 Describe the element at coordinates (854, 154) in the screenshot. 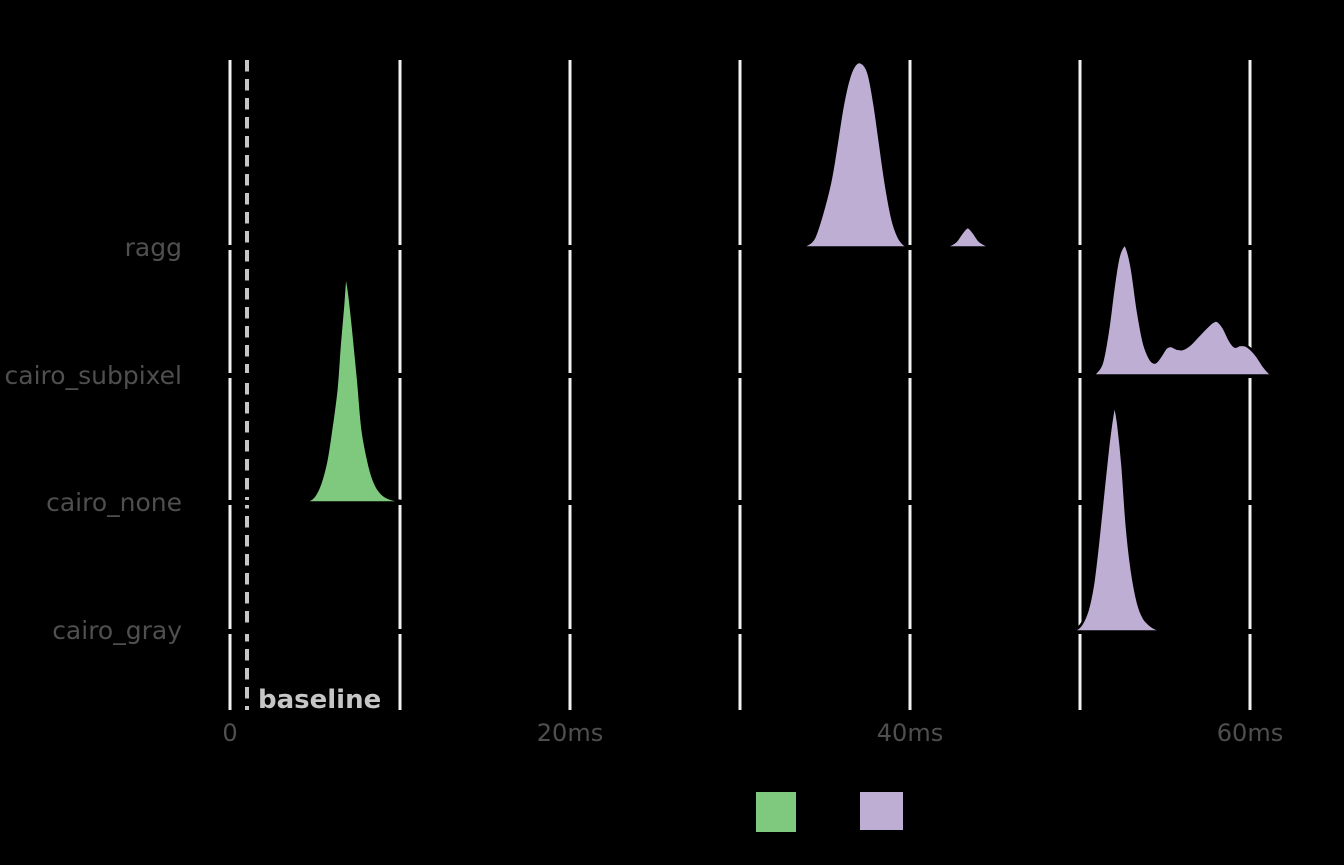

I see `density-ragg-lobe1` at that location.